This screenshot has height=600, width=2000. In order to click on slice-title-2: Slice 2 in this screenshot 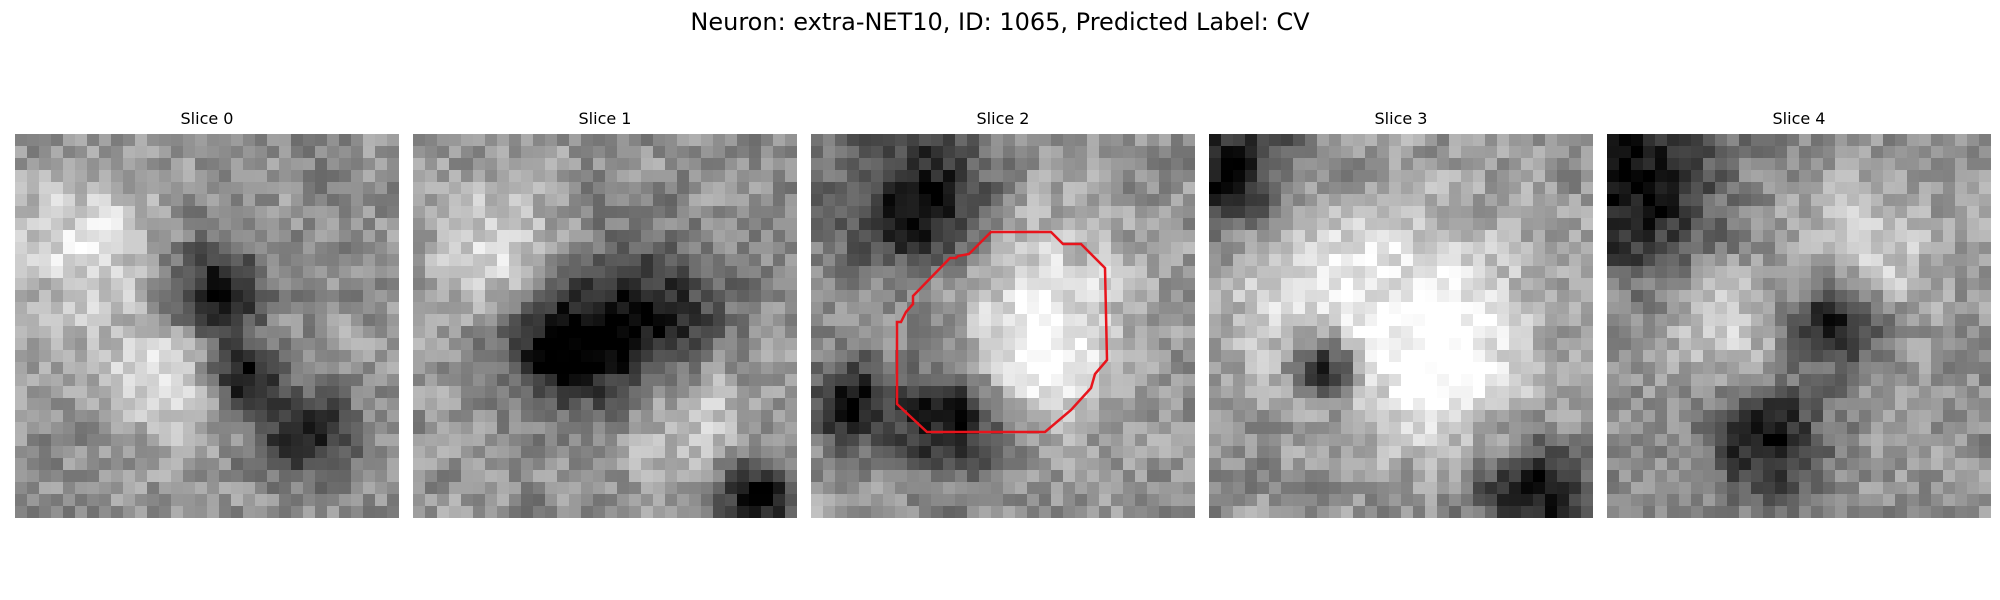, I will do `click(1003, 118)`.